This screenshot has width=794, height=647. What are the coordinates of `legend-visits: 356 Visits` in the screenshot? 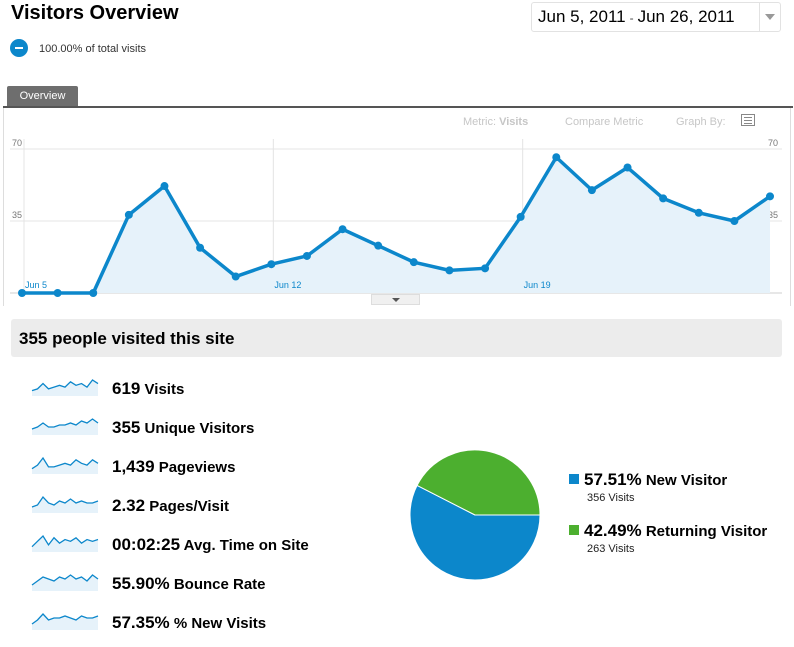 It's located at (611, 498).